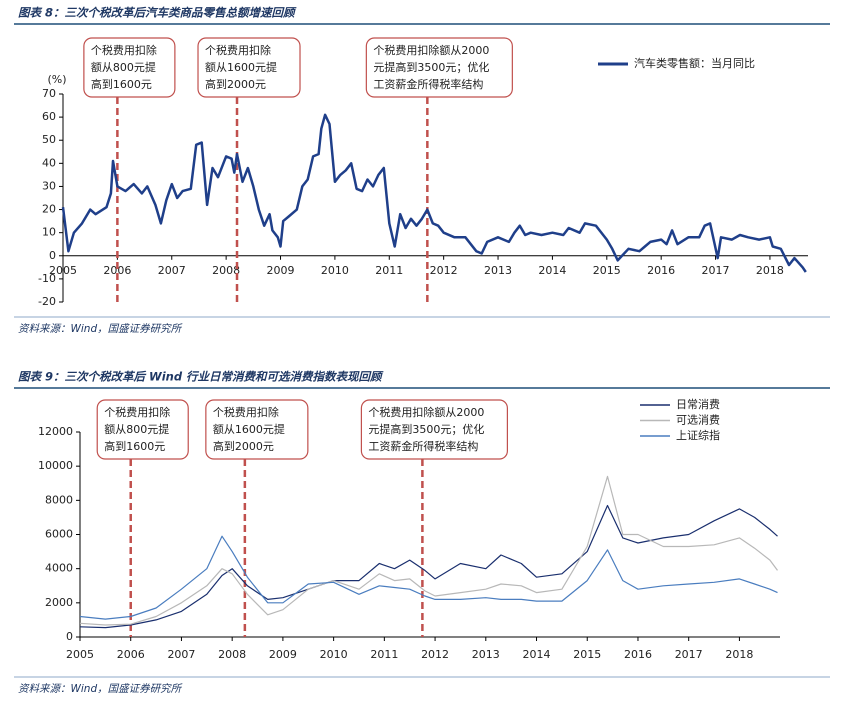 The height and width of the screenshot is (703, 841). What do you see at coordinates (59, 499) in the screenshot?
I see `y-tick-label: 8000` at bounding box center [59, 499].